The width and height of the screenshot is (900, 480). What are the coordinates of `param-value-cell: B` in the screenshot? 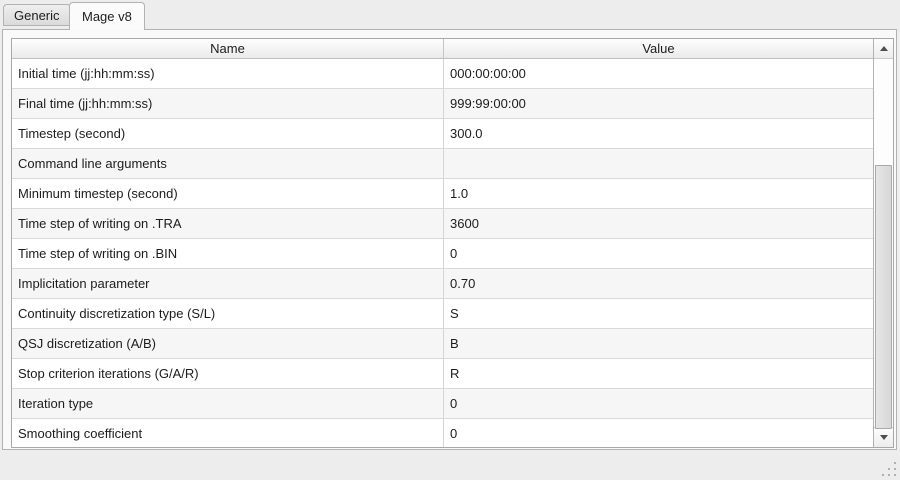 It's located at (454, 343).